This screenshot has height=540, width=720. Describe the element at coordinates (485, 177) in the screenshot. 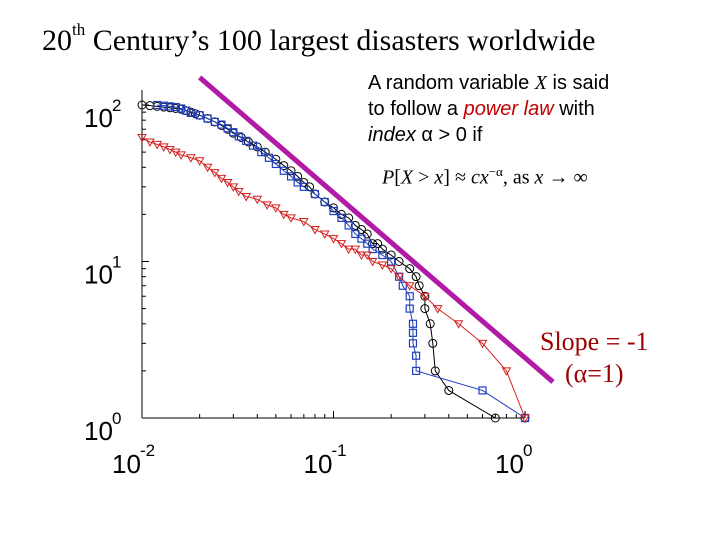

I see `power-law-formula: P[X > x] ≈ cx−α, as x → ∞` at that location.